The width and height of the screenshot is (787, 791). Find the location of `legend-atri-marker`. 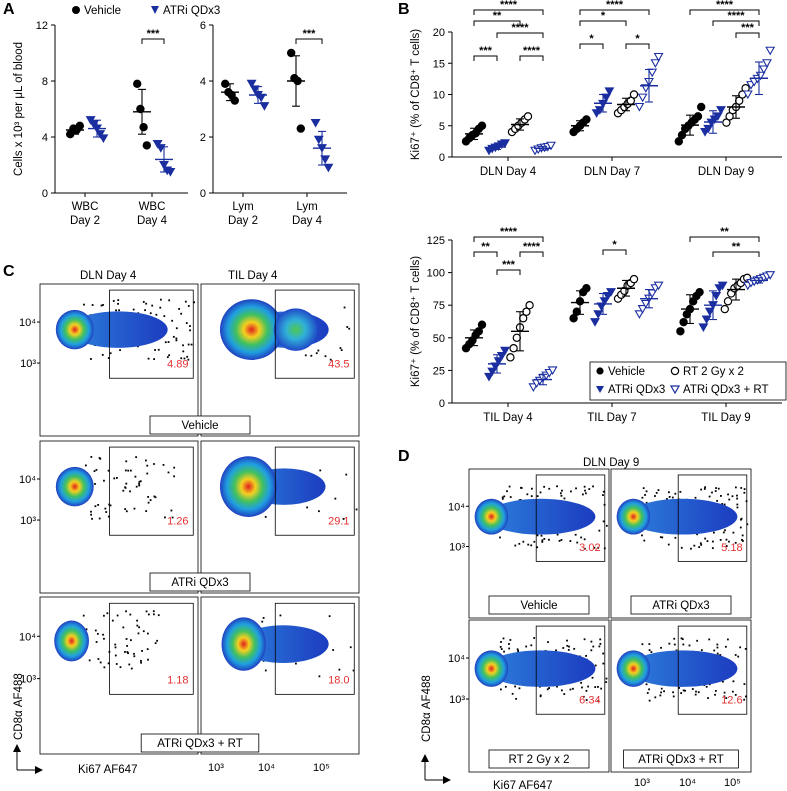

legend-atri-marker is located at coordinates (155, 10).